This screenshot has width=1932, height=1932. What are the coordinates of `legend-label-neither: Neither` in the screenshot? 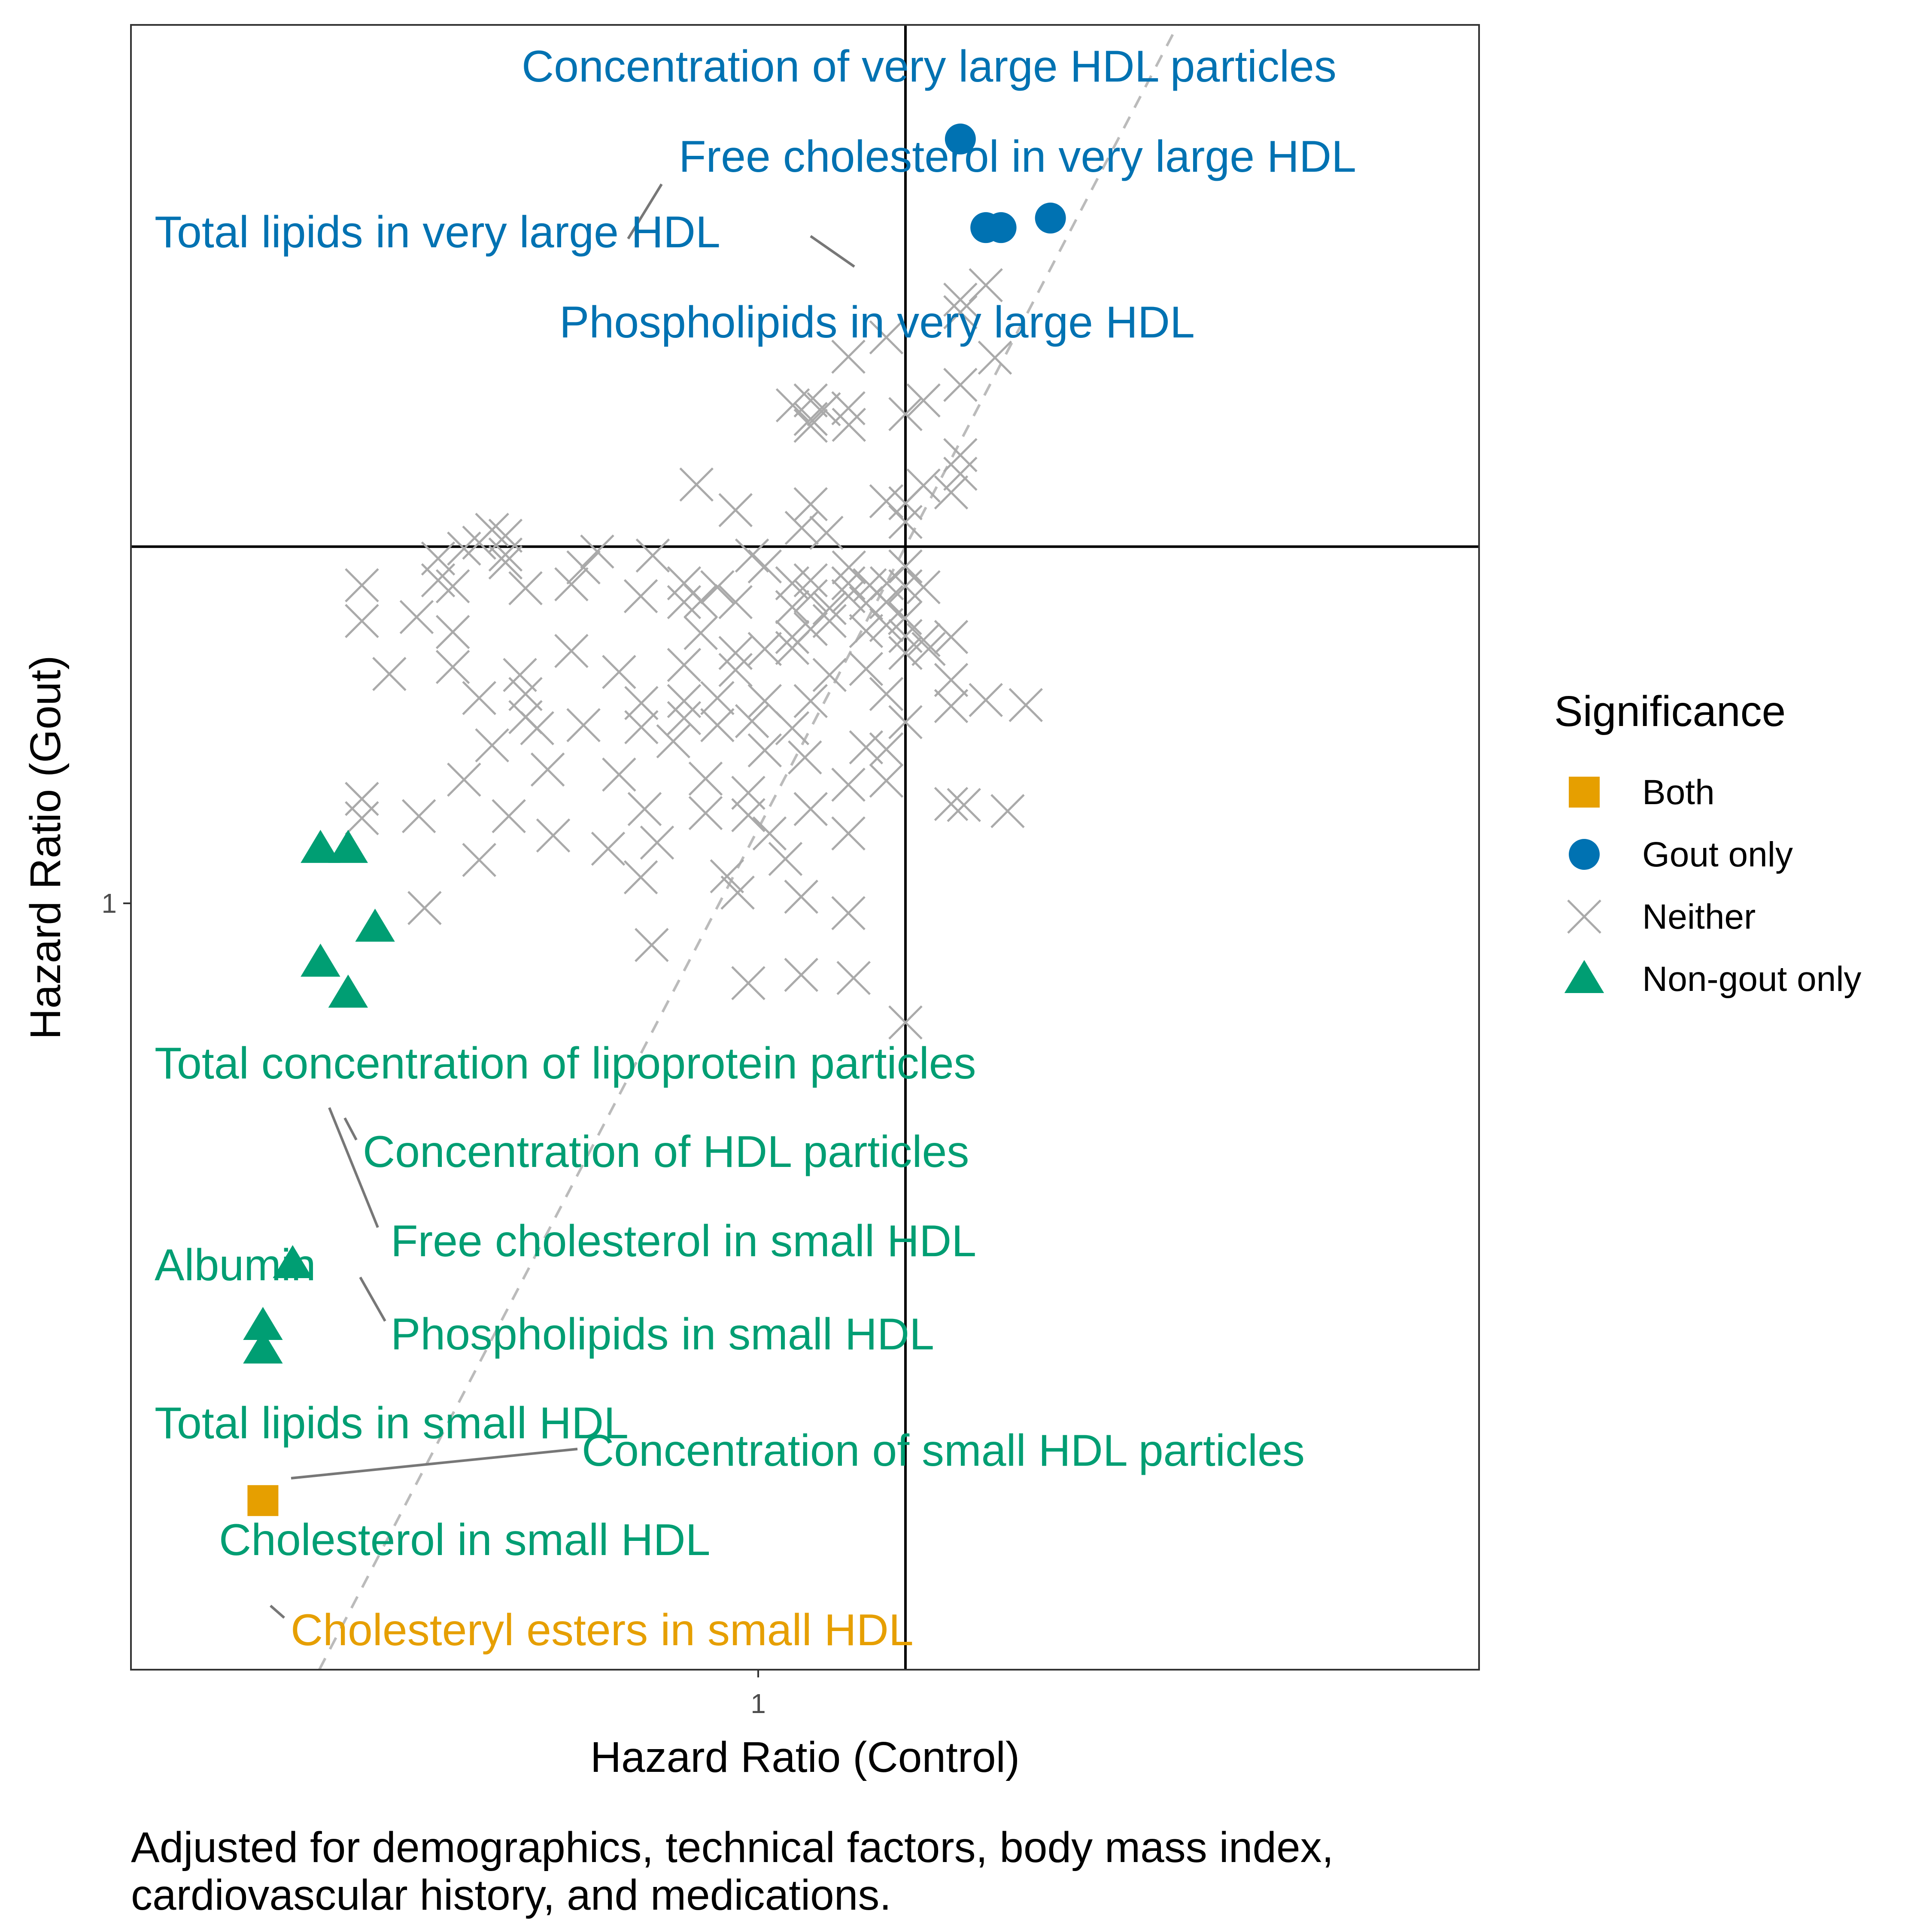 It's located at (1699, 917).